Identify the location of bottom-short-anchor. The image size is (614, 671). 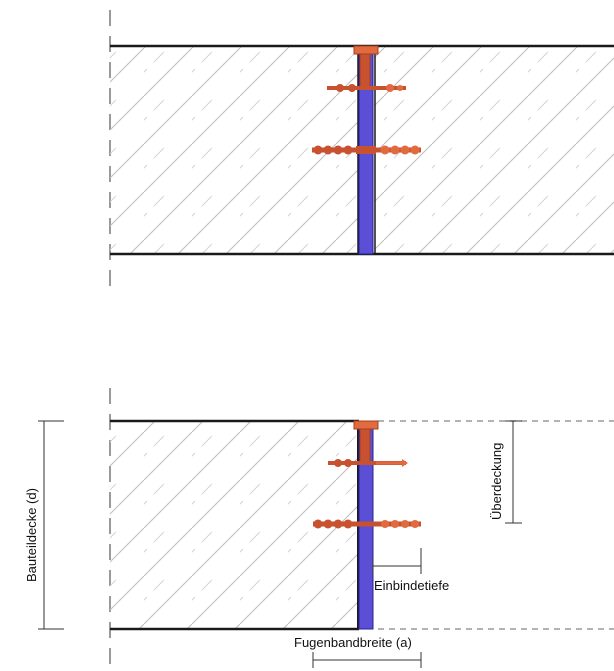
(368, 463).